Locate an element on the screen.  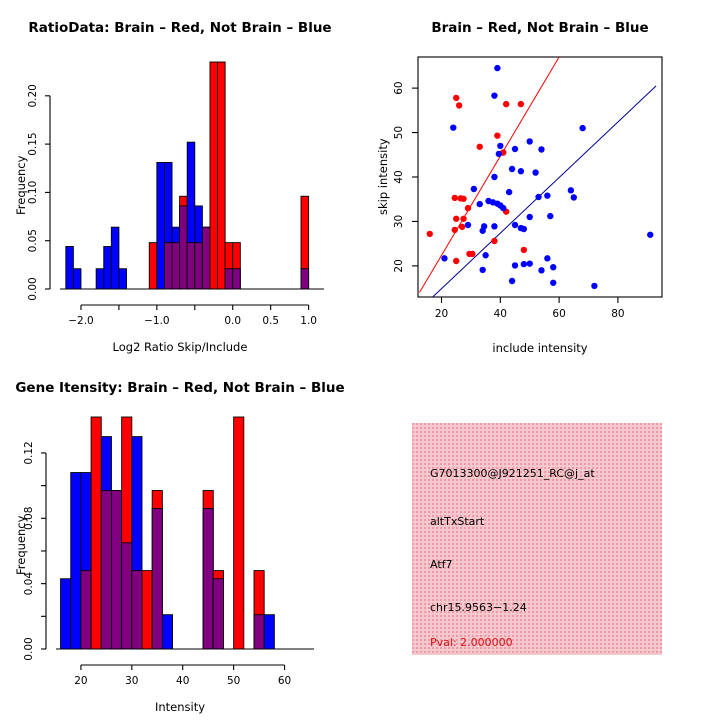
probe-id-text: G7013300@J921251_RC@j_at is located at coordinates (512, 473).